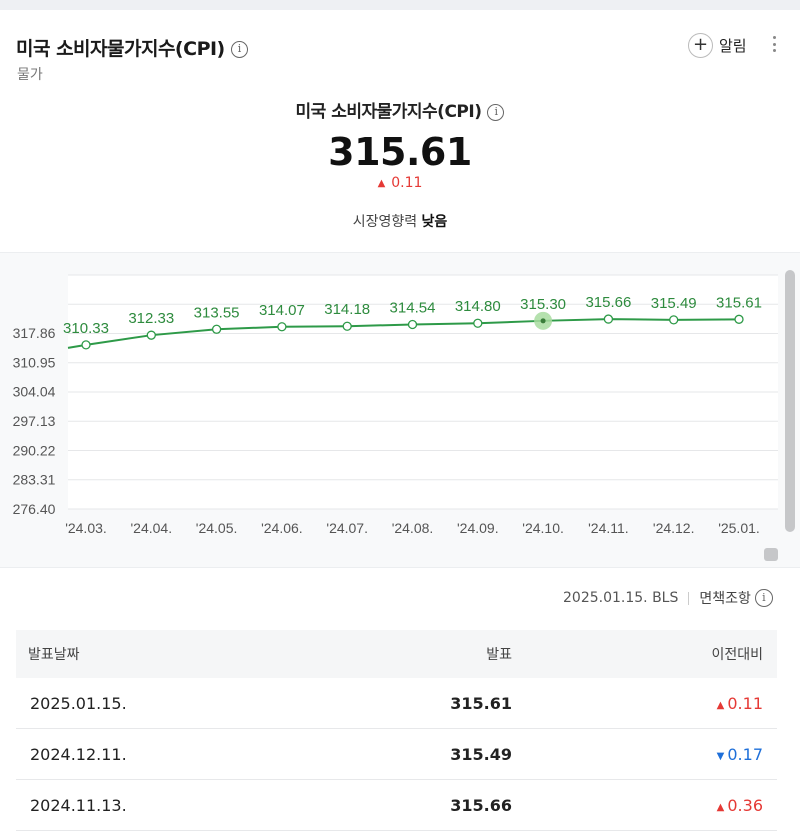 This screenshot has width=800, height=835. What do you see at coordinates (217, 312) in the screenshot?
I see `data-label: 313.55` at bounding box center [217, 312].